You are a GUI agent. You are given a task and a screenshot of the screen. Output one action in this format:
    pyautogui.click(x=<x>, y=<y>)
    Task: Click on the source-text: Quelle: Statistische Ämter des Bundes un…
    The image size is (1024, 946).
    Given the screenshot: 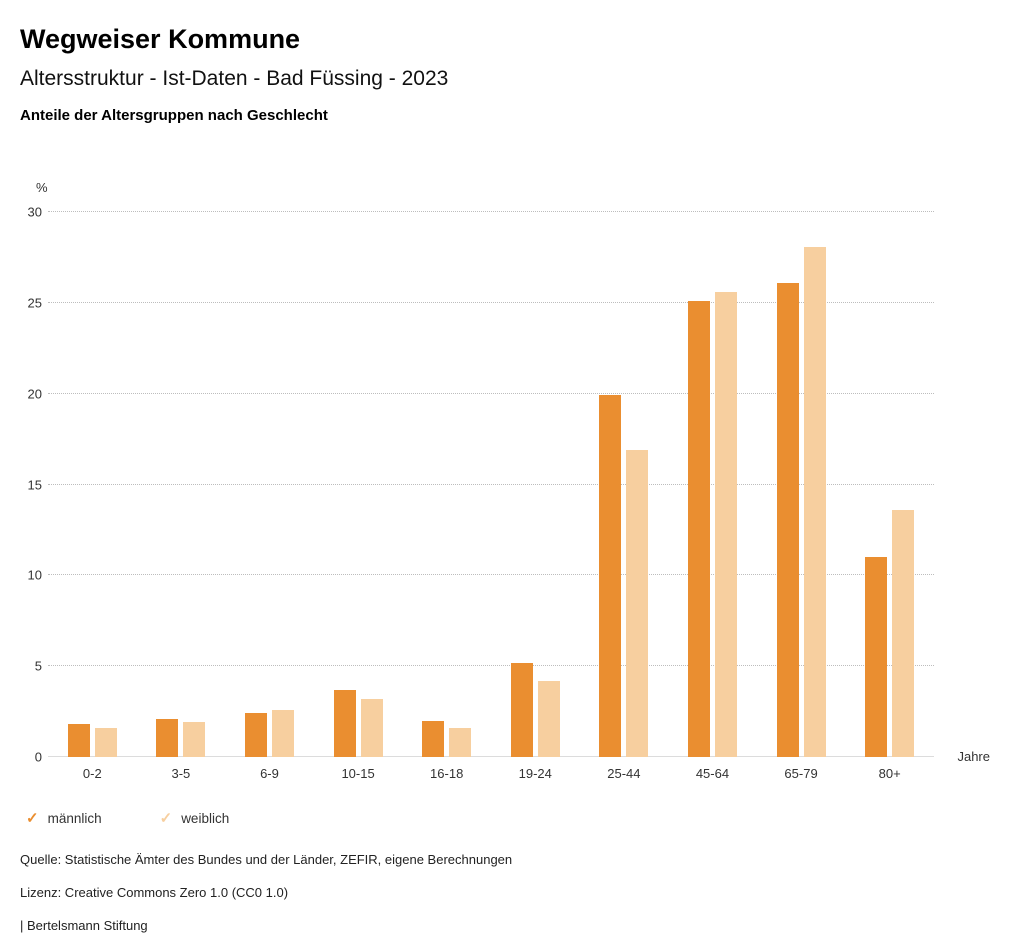 What is the action you would take?
    pyautogui.click(x=266, y=859)
    